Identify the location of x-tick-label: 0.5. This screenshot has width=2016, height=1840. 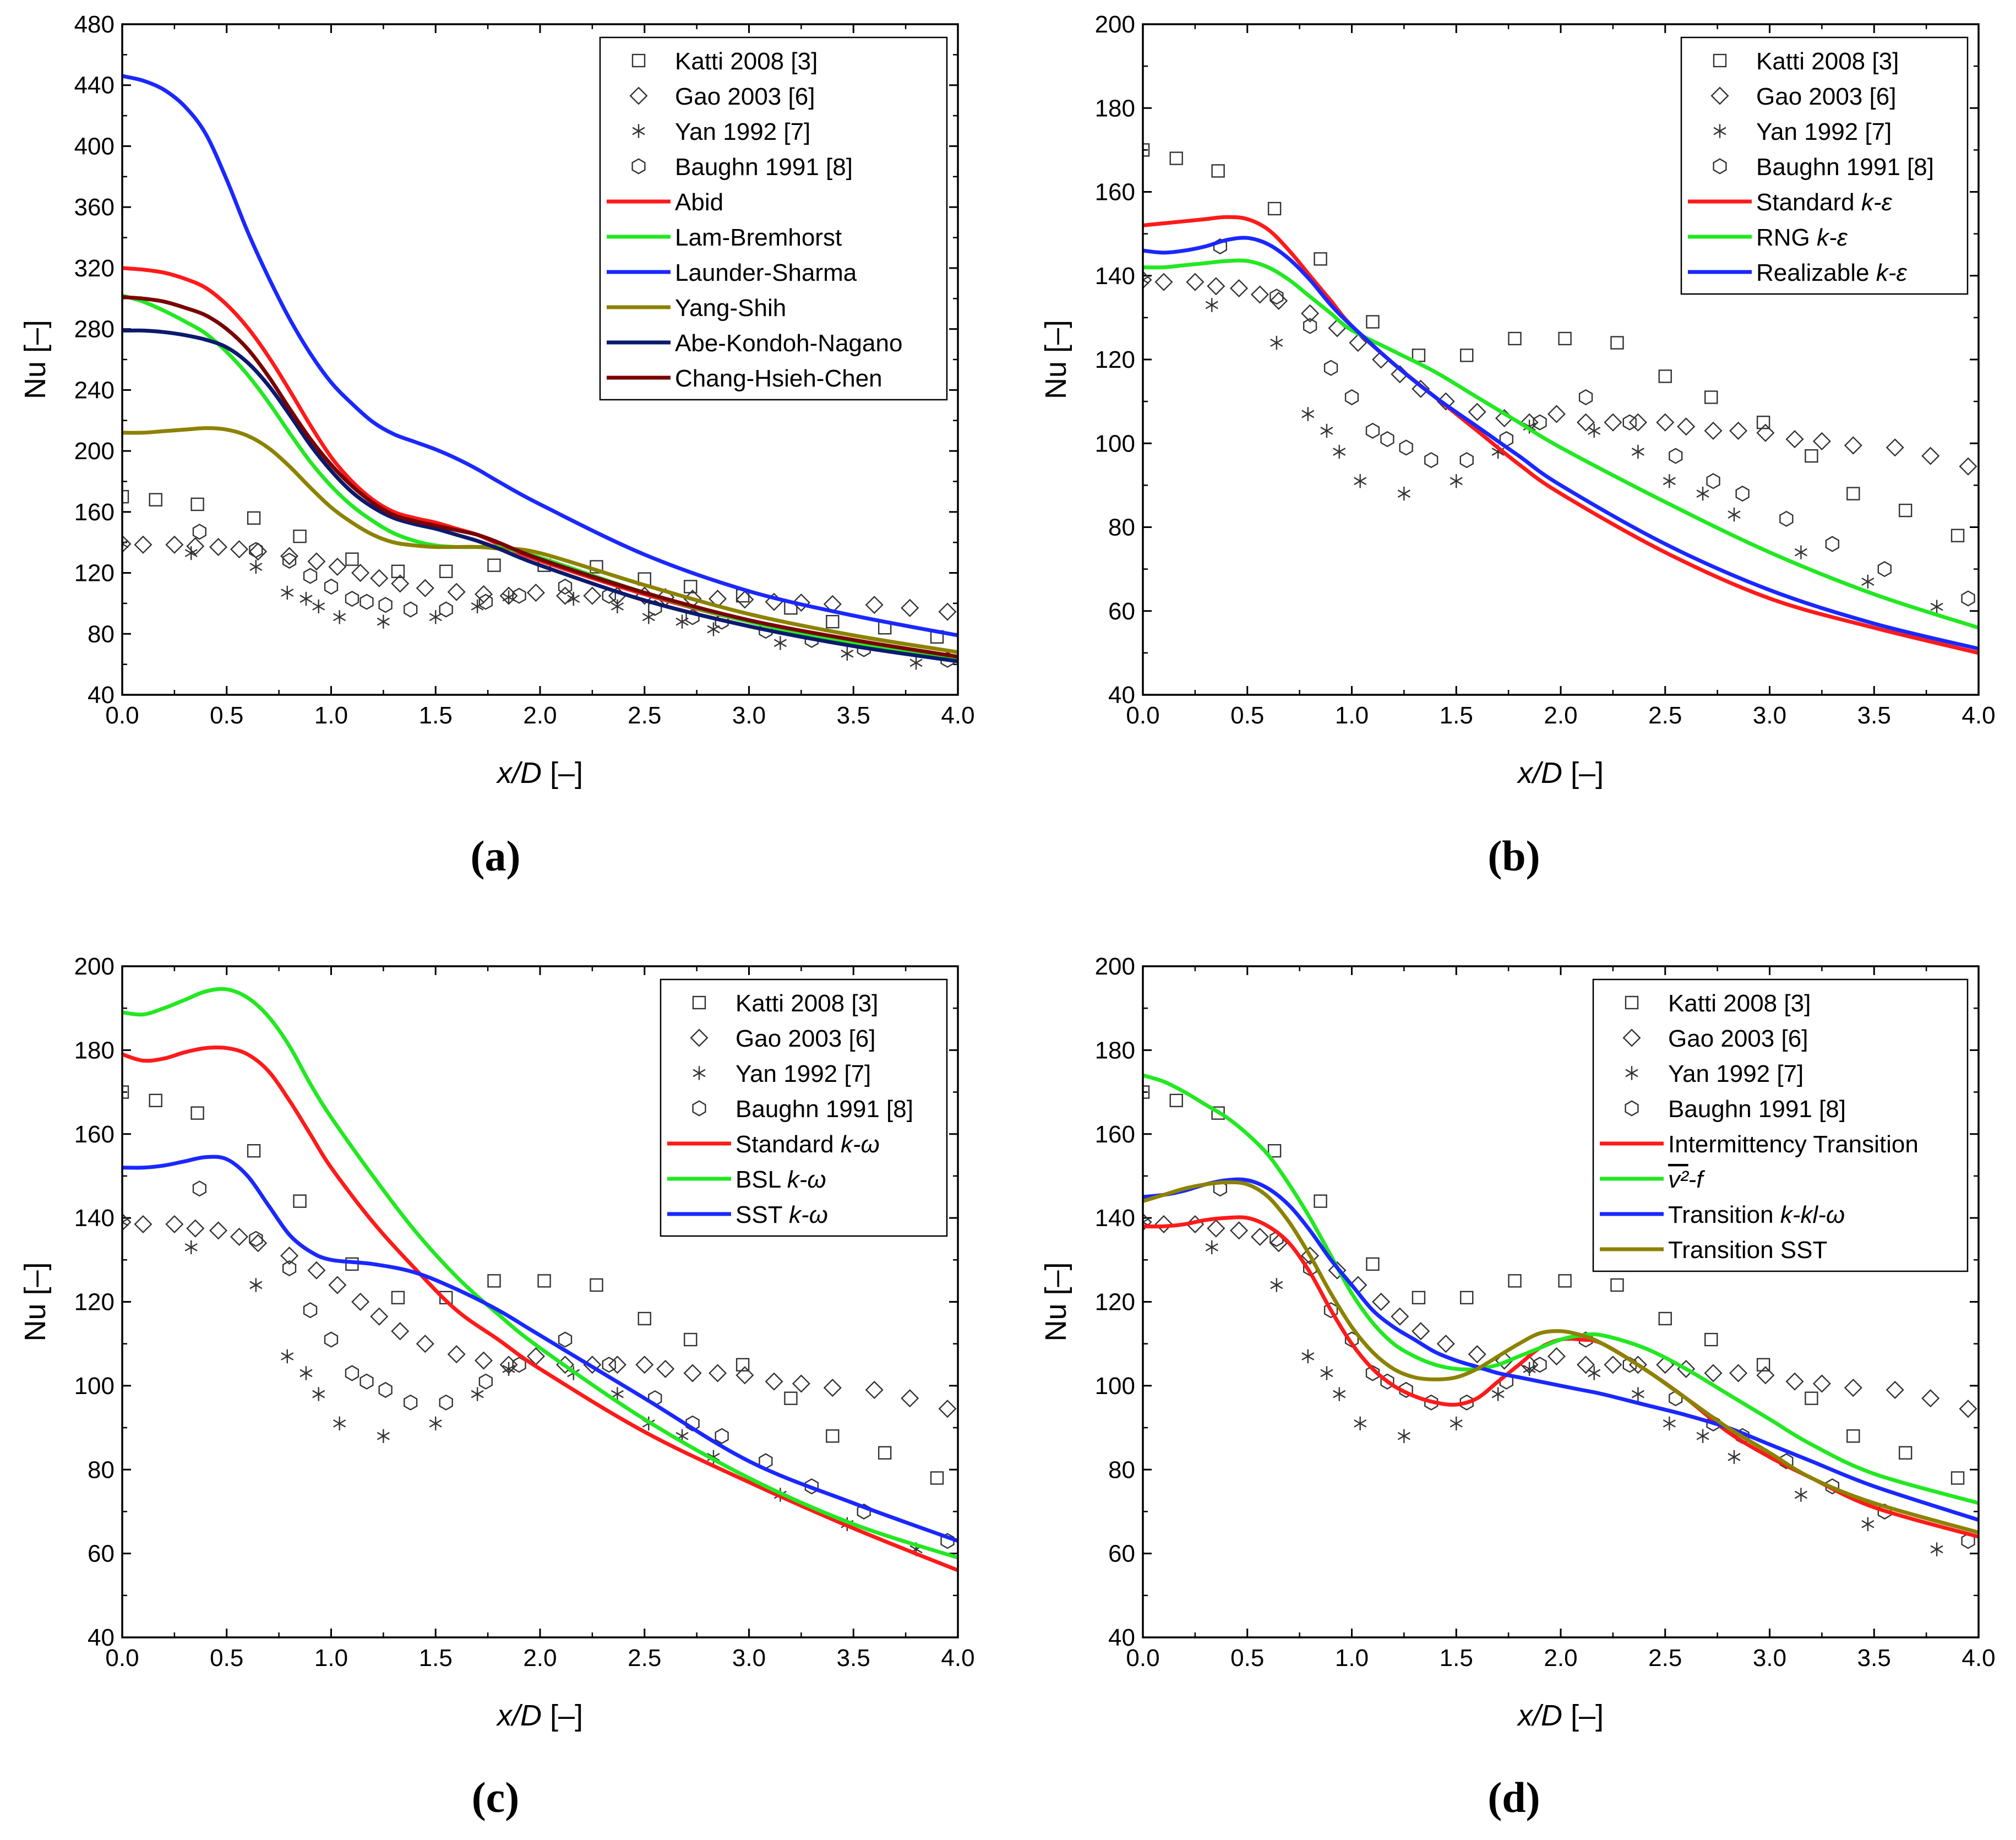
(226, 715).